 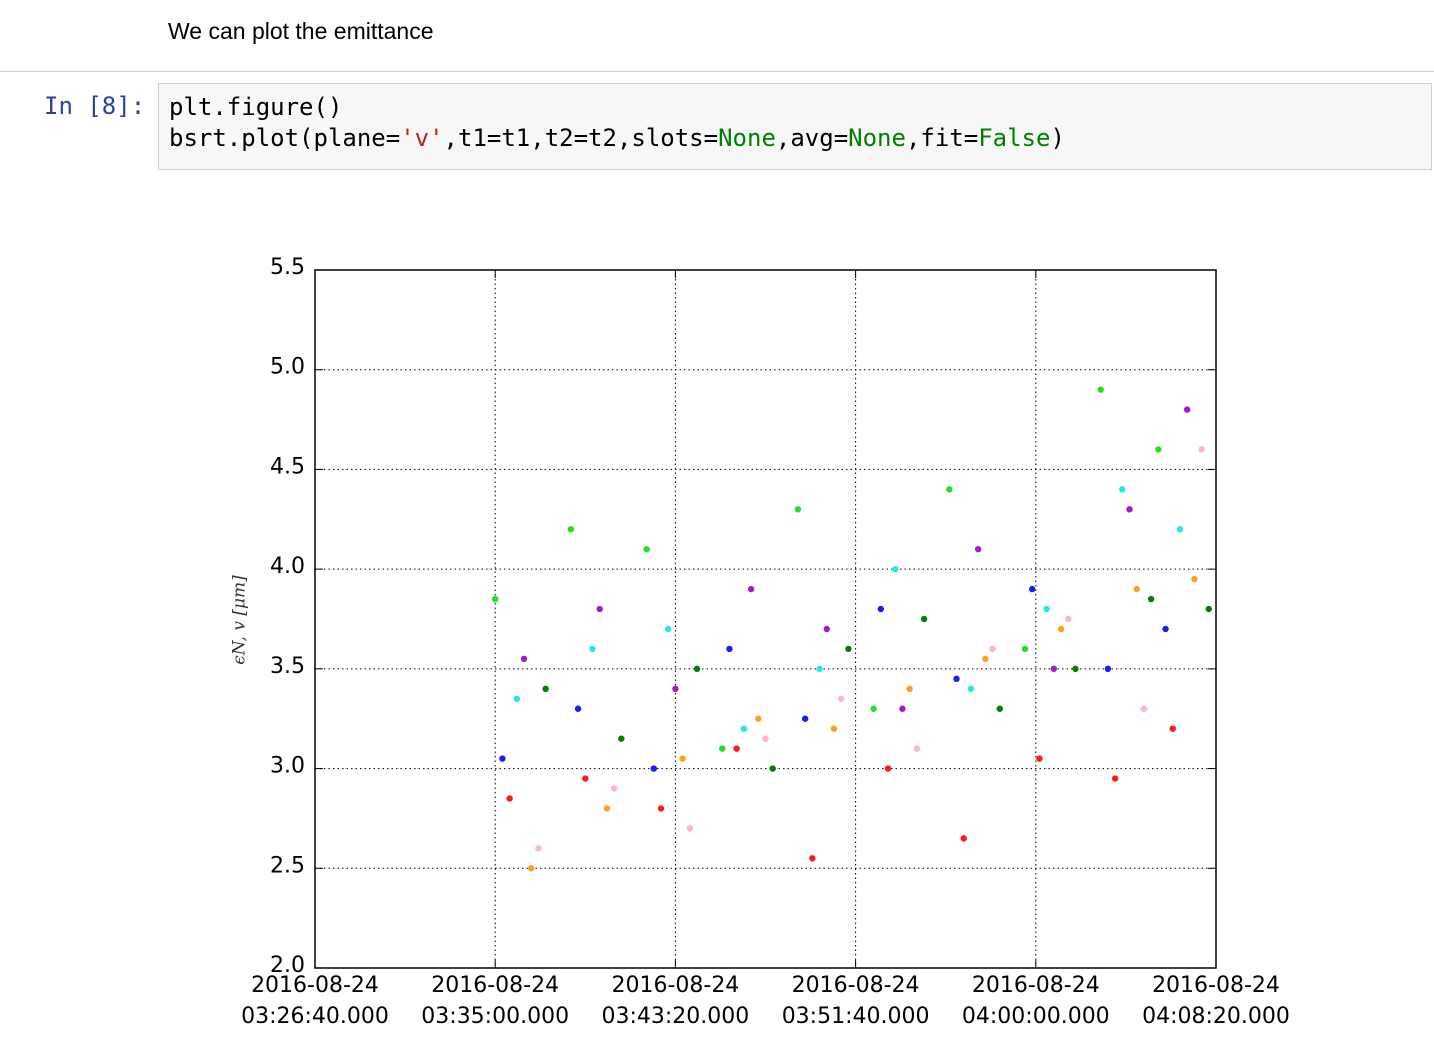 I want to click on x-tick-label: 2016-08-24 04:08:20.000, so click(x=1216, y=1001).